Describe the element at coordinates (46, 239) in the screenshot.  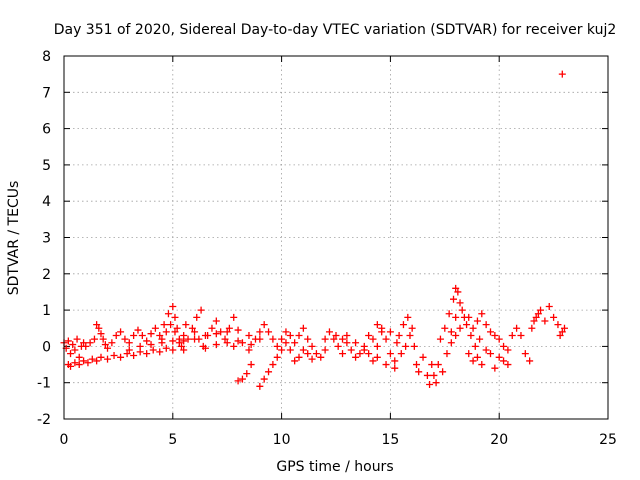
I see `y-tick-label: 3` at that location.